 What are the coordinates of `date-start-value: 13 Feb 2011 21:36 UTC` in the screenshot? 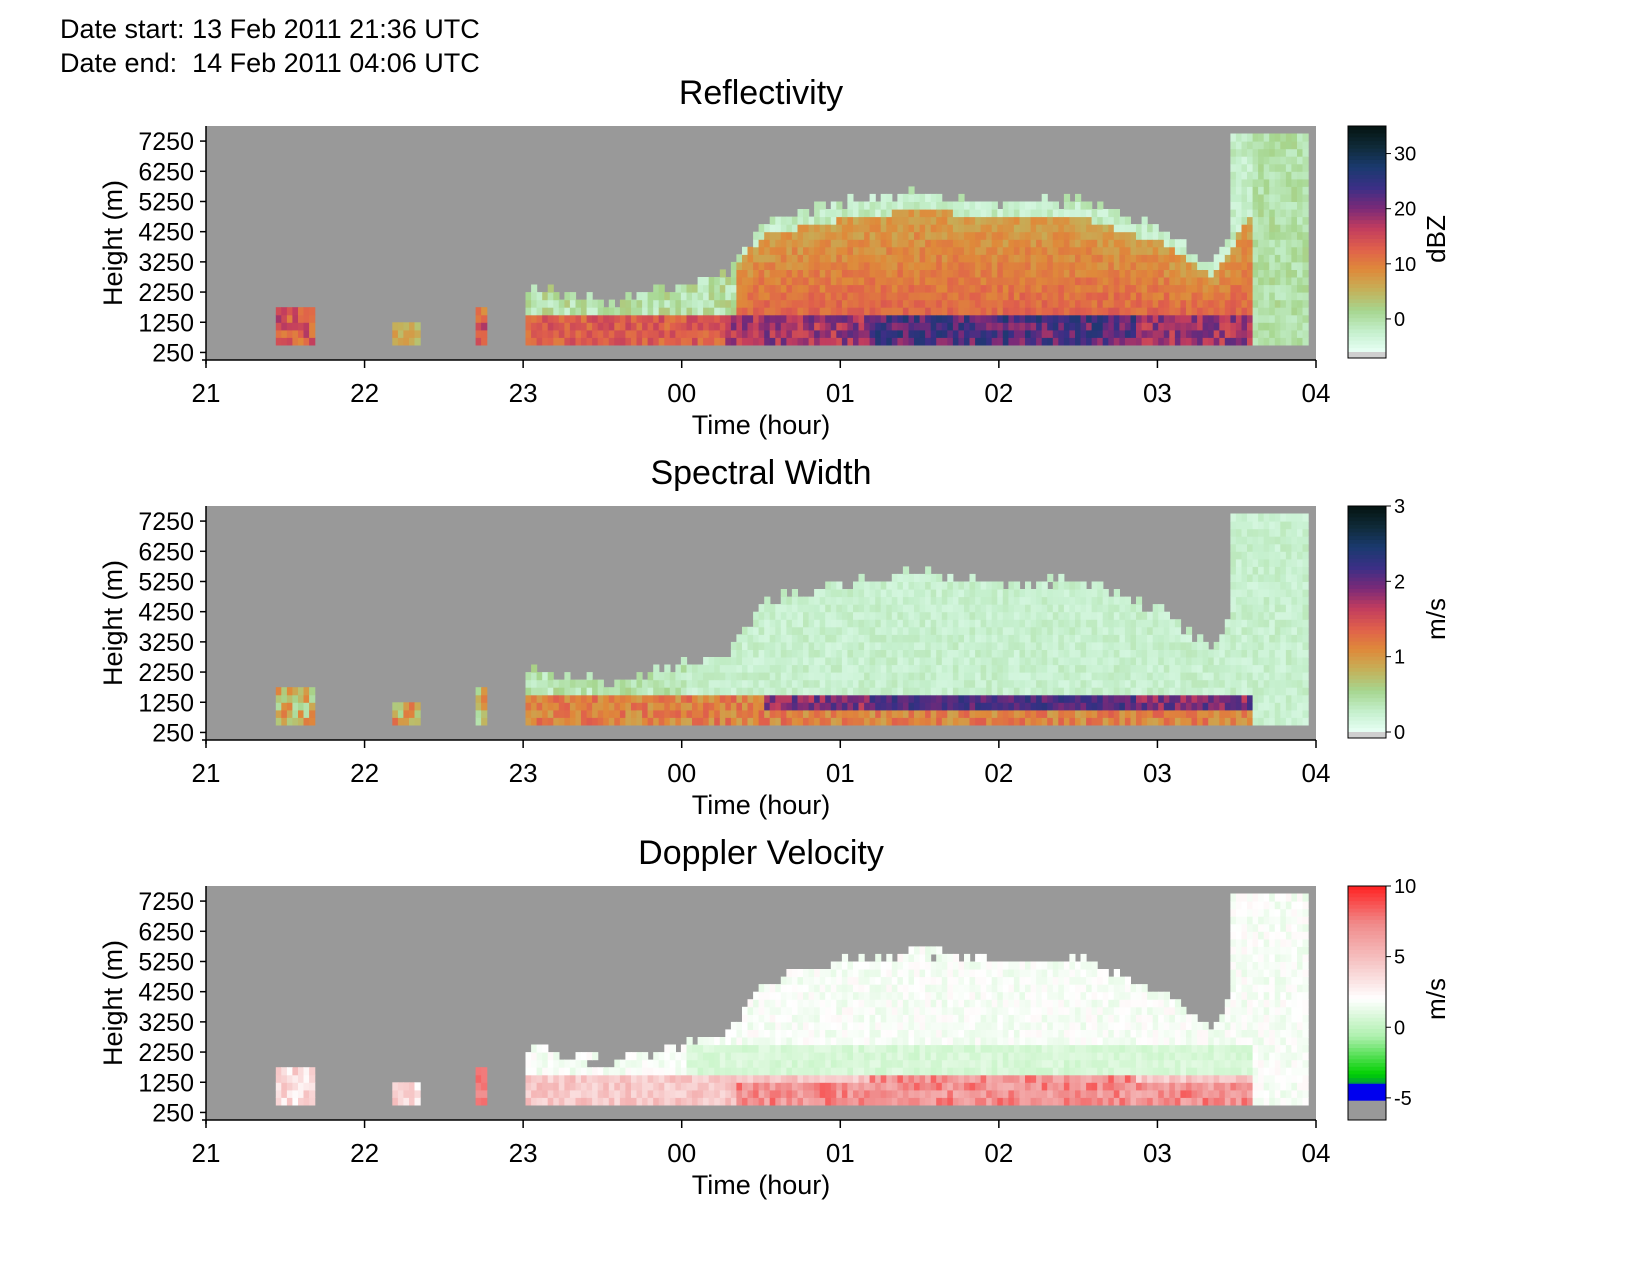 It's located at (336, 29).